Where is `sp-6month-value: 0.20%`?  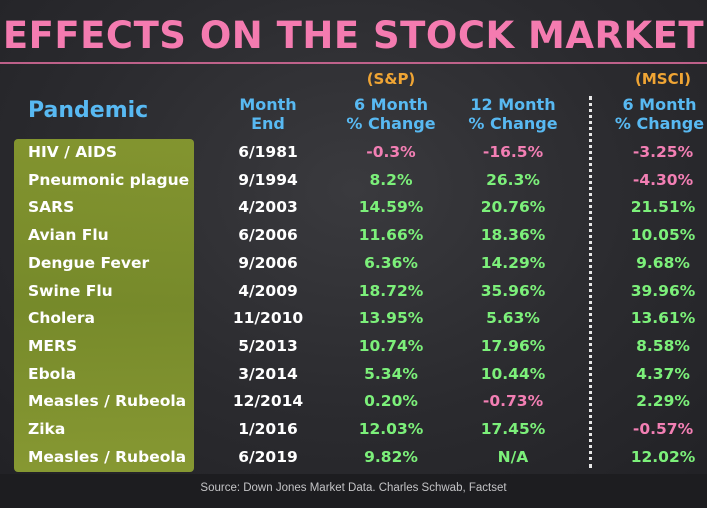
sp-6month-value: 0.20% is located at coordinates (391, 401).